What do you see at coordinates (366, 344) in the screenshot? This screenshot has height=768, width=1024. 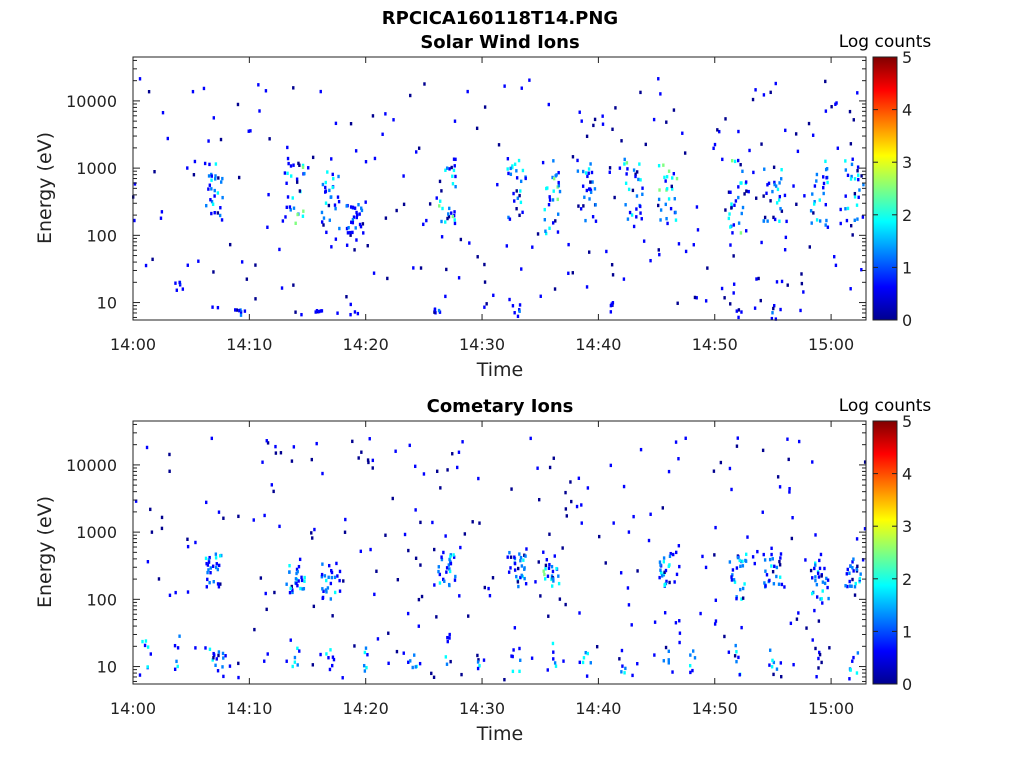 I see `x-tick-label: 14:20` at bounding box center [366, 344].